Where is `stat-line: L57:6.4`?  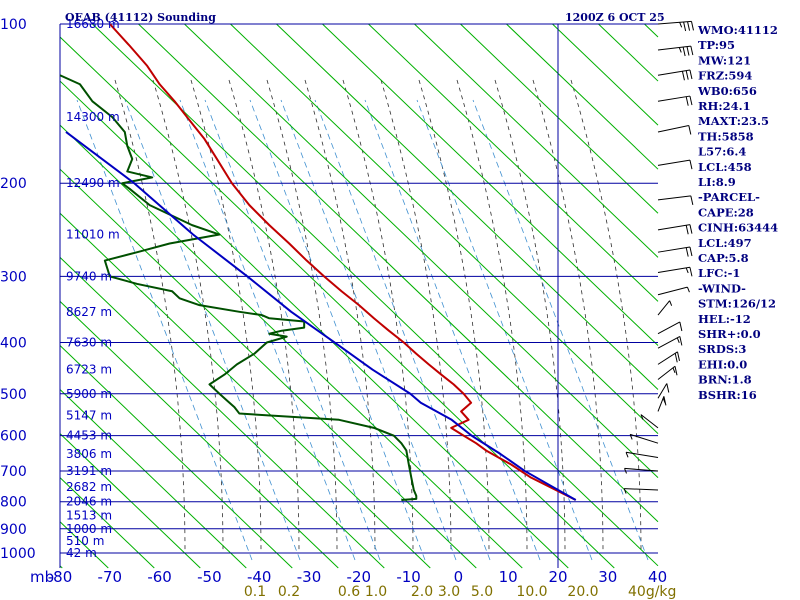 stat-line: L57:6.4 is located at coordinates (722, 152).